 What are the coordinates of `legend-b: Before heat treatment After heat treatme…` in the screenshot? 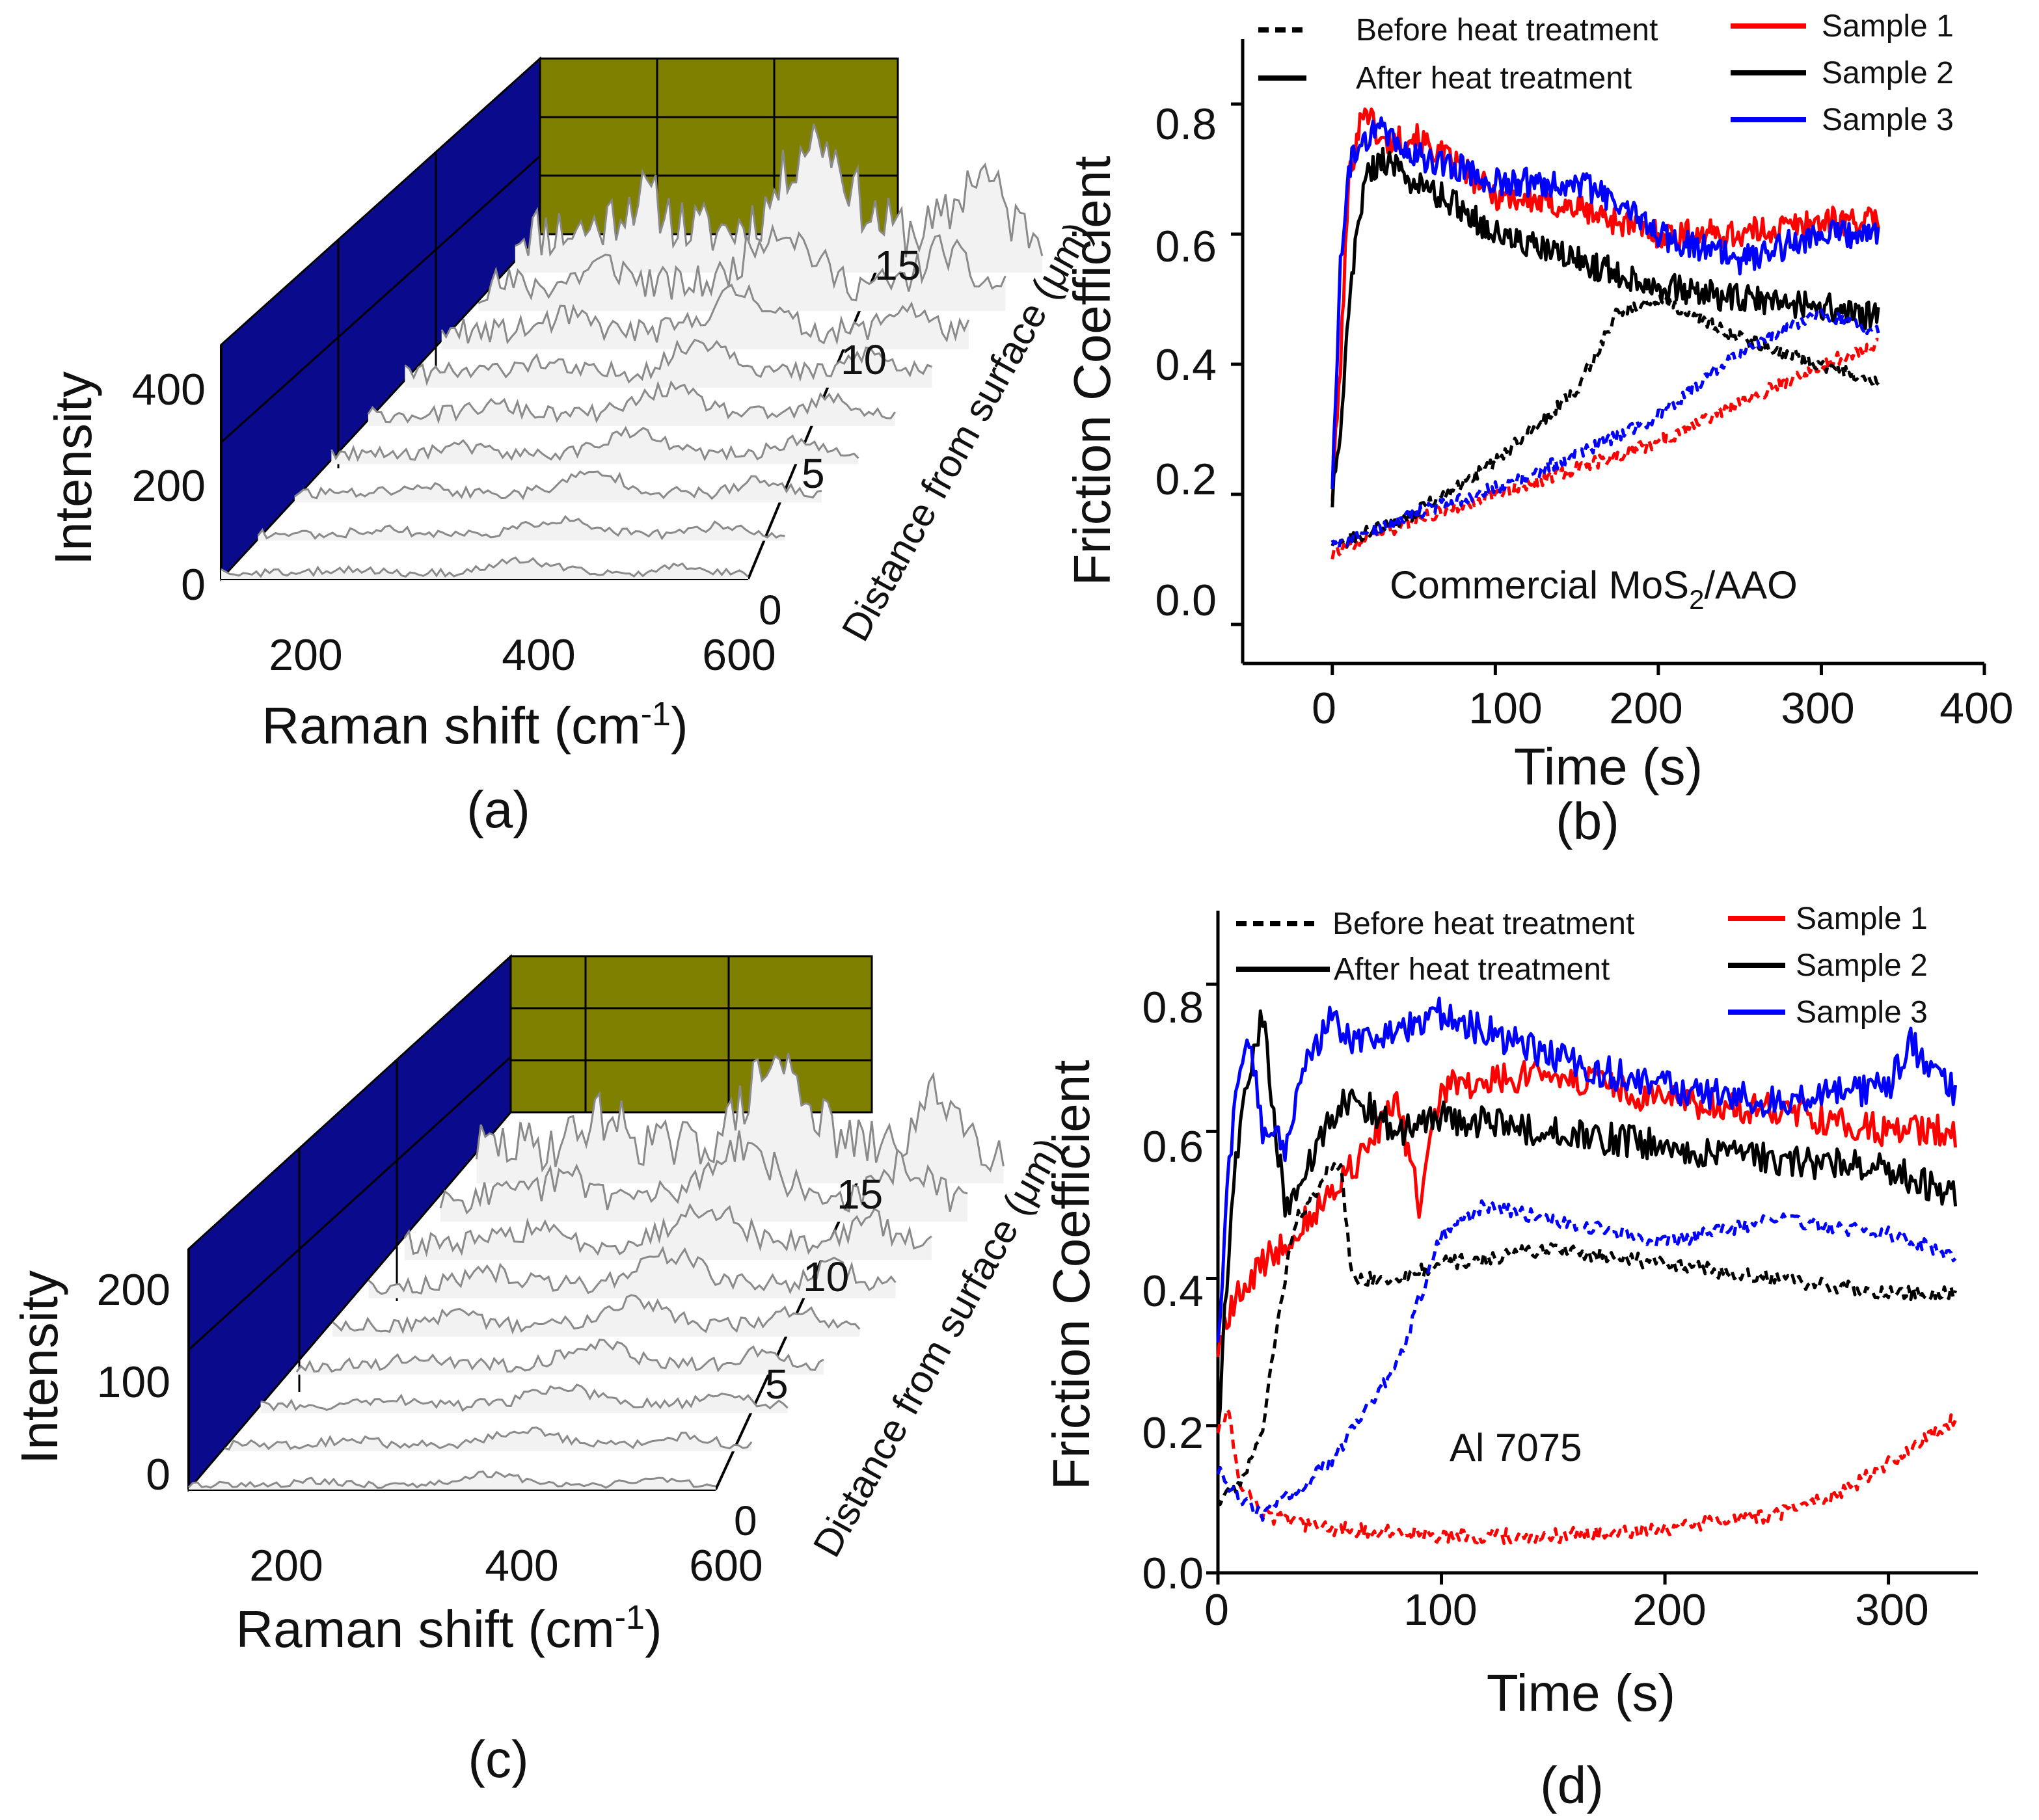 It's located at (1606, 73).